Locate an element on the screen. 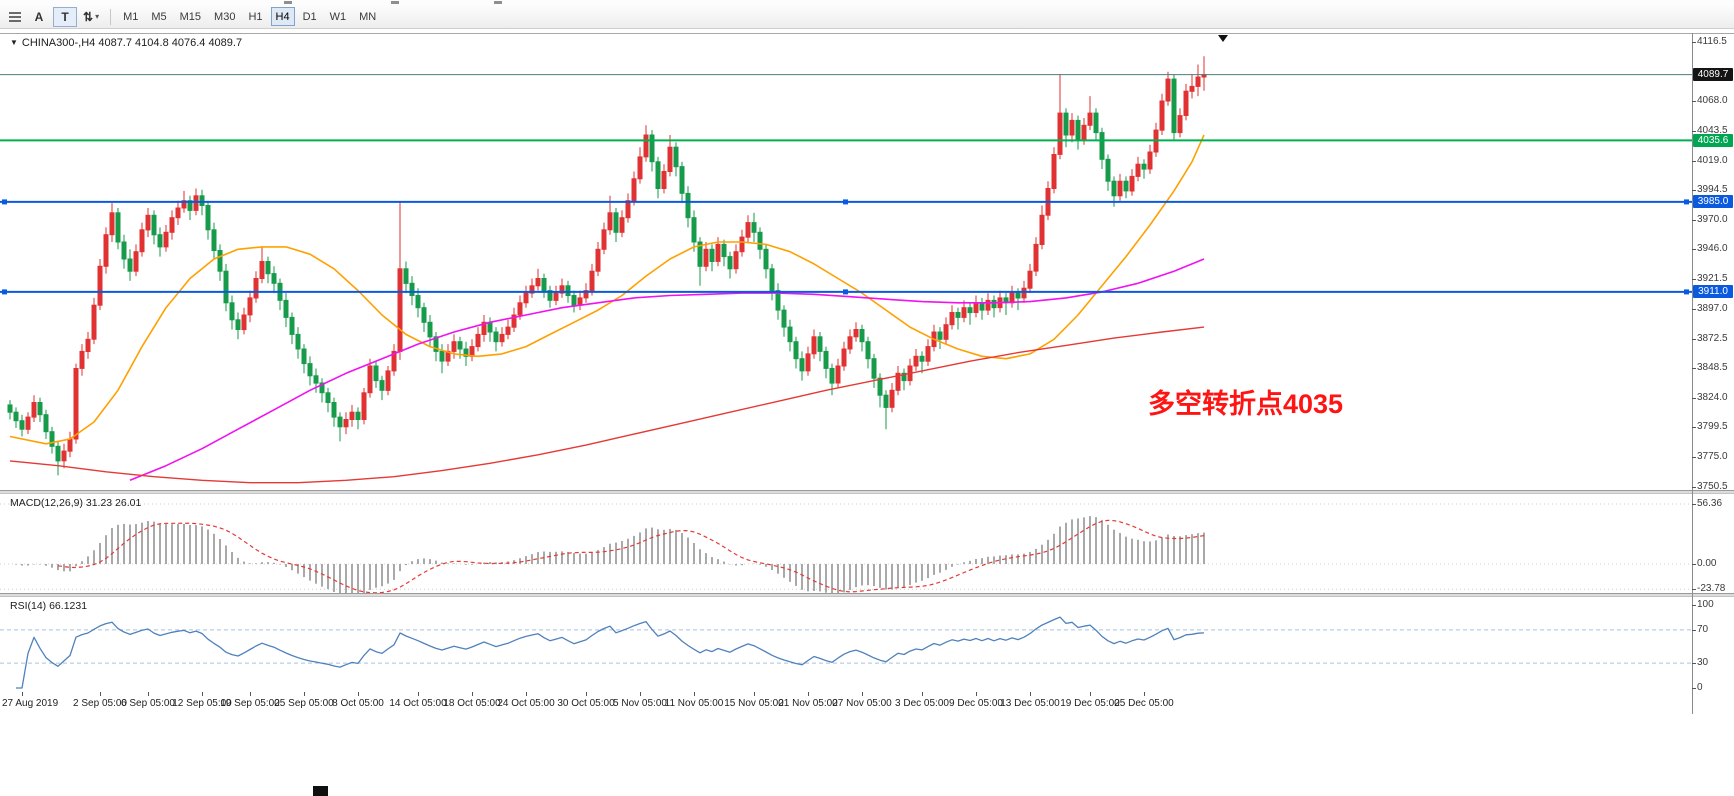 Image resolution: width=1734 pixels, height=796 pixels. time-axis-label: 25 Dec 05:00 is located at coordinates (1144, 703).